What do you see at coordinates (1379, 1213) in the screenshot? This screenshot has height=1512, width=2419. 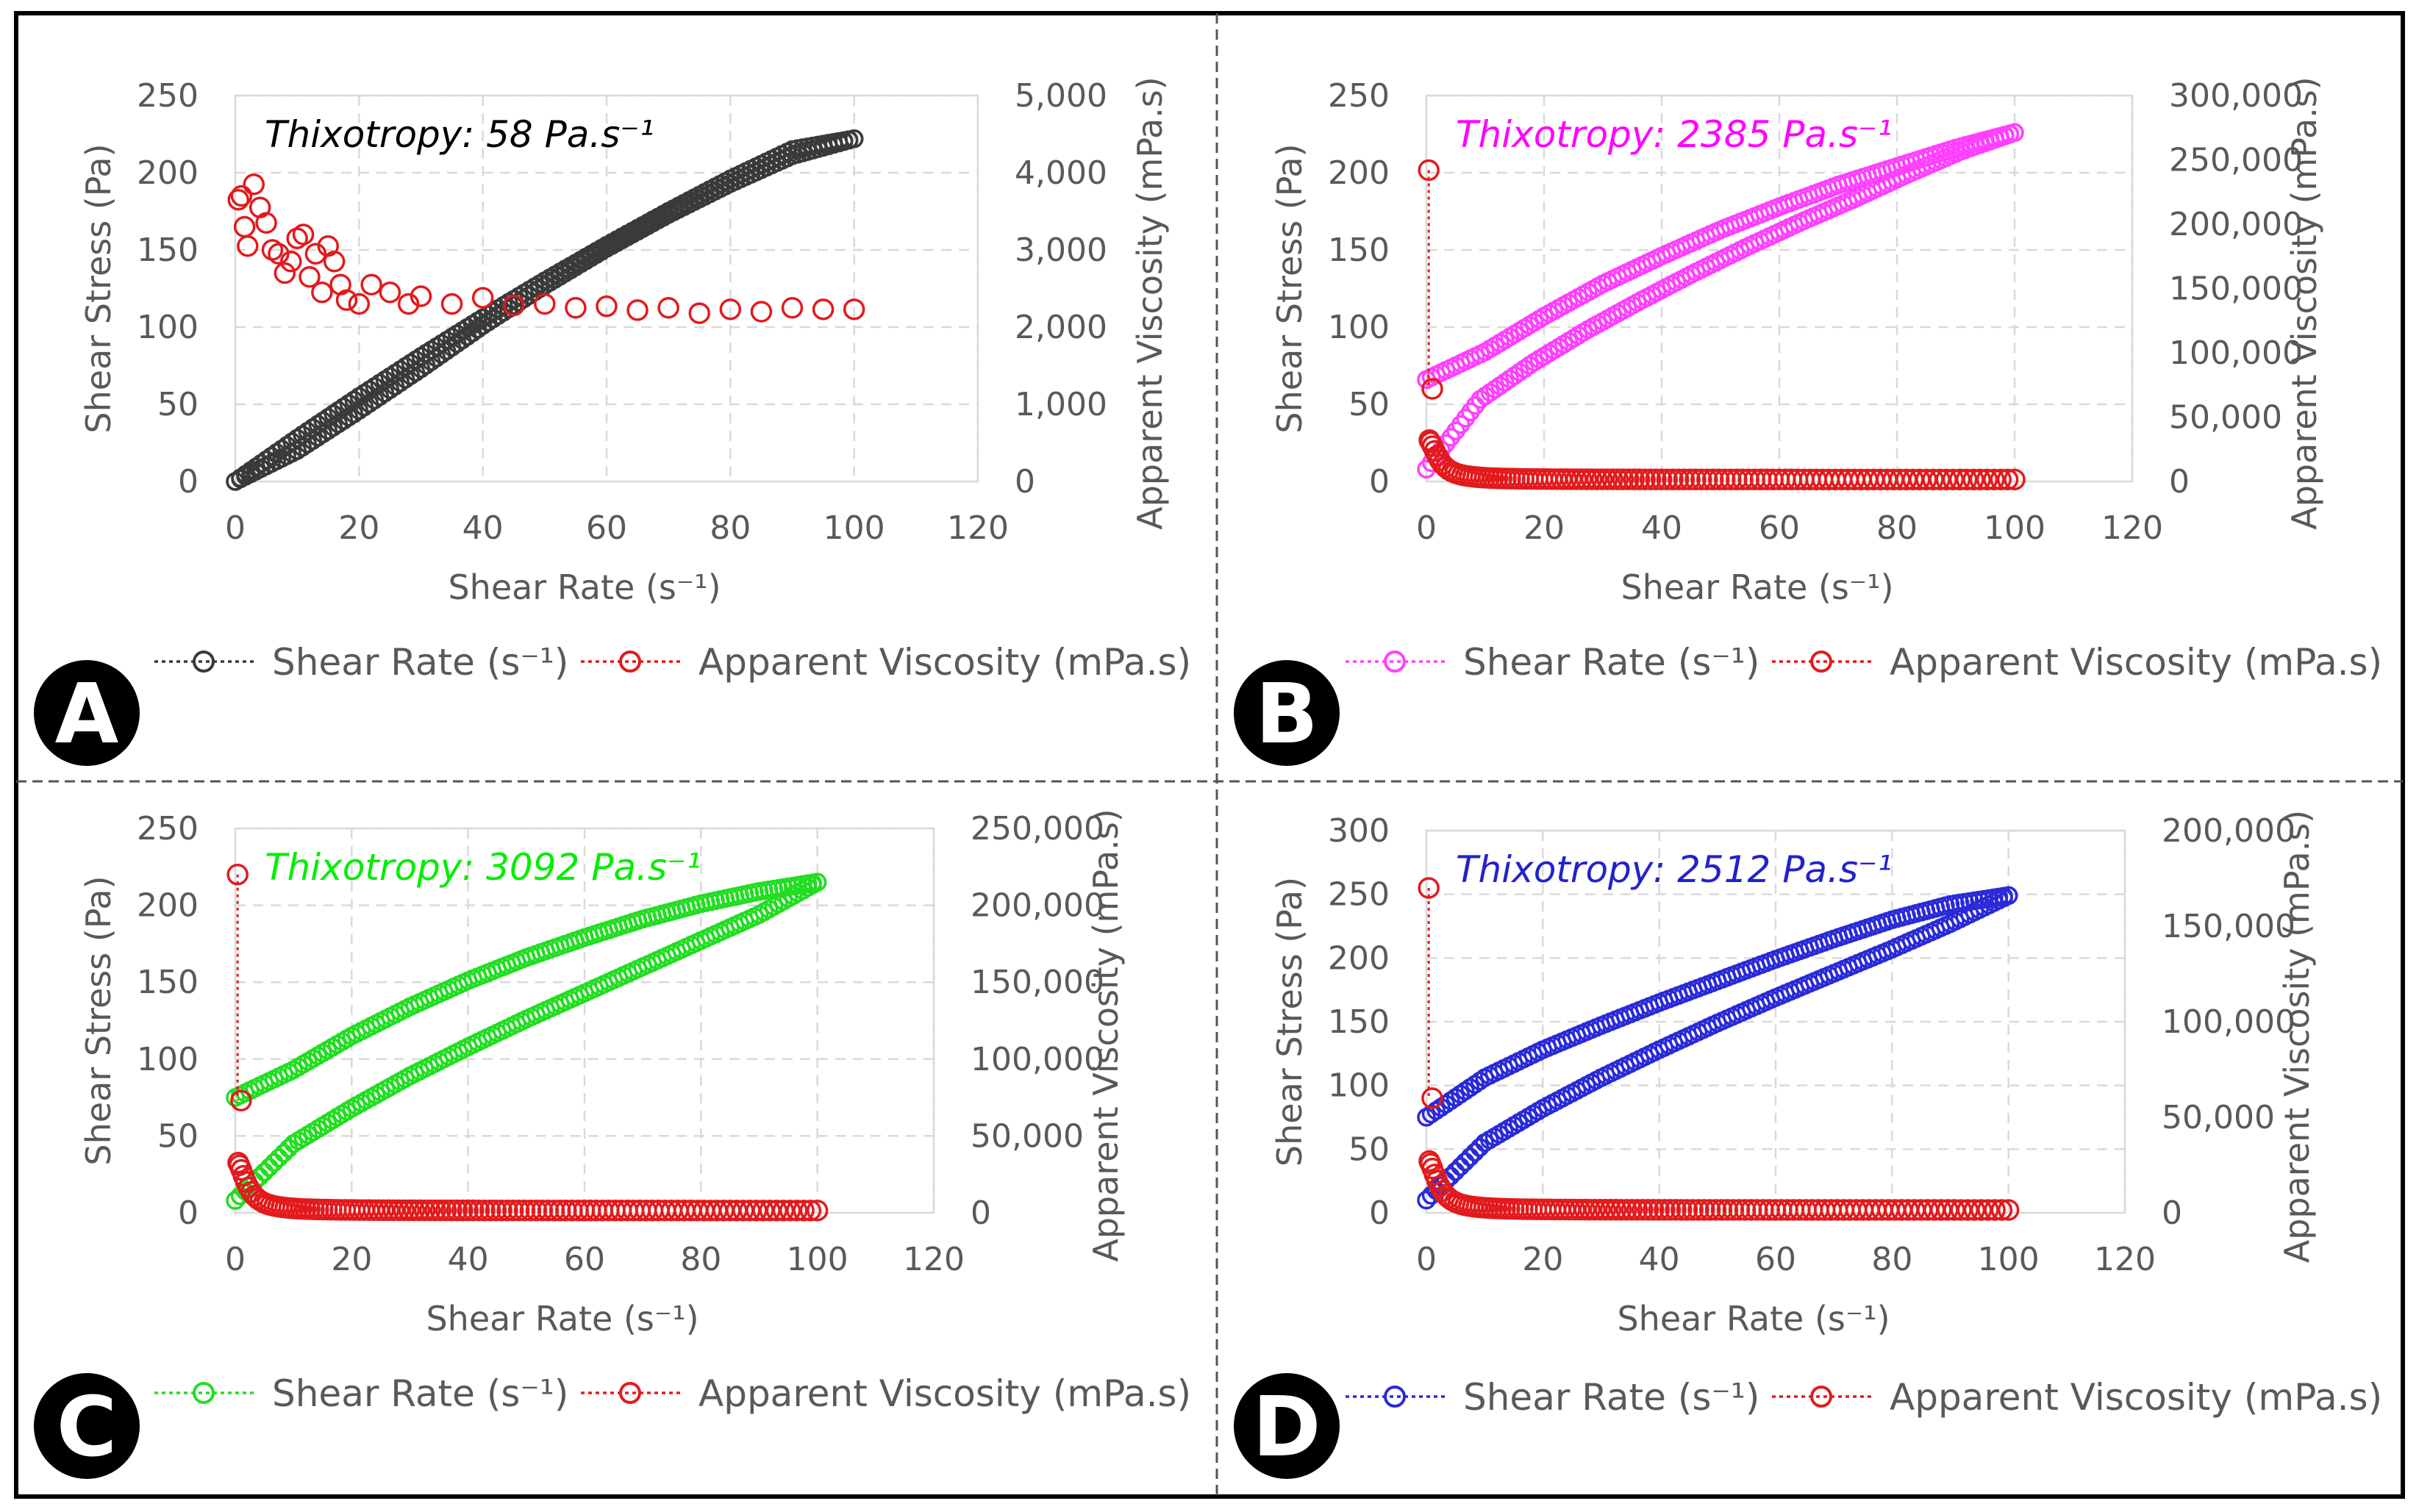 I see `y-tick-label: 0` at bounding box center [1379, 1213].